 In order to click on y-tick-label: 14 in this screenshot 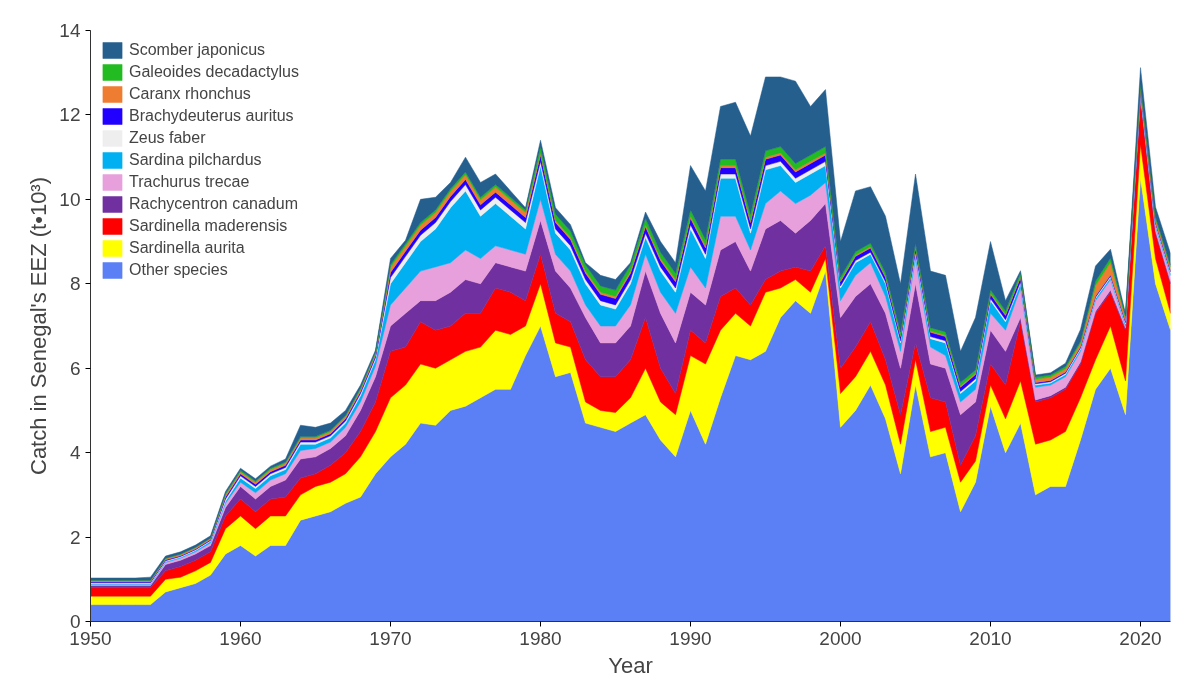, I will do `click(70, 30)`.